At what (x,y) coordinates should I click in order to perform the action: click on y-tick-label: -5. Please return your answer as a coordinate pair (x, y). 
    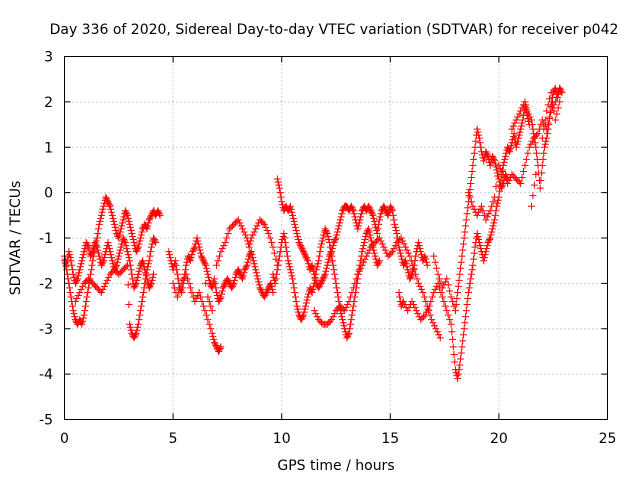
    Looking at the image, I should click on (46, 421).